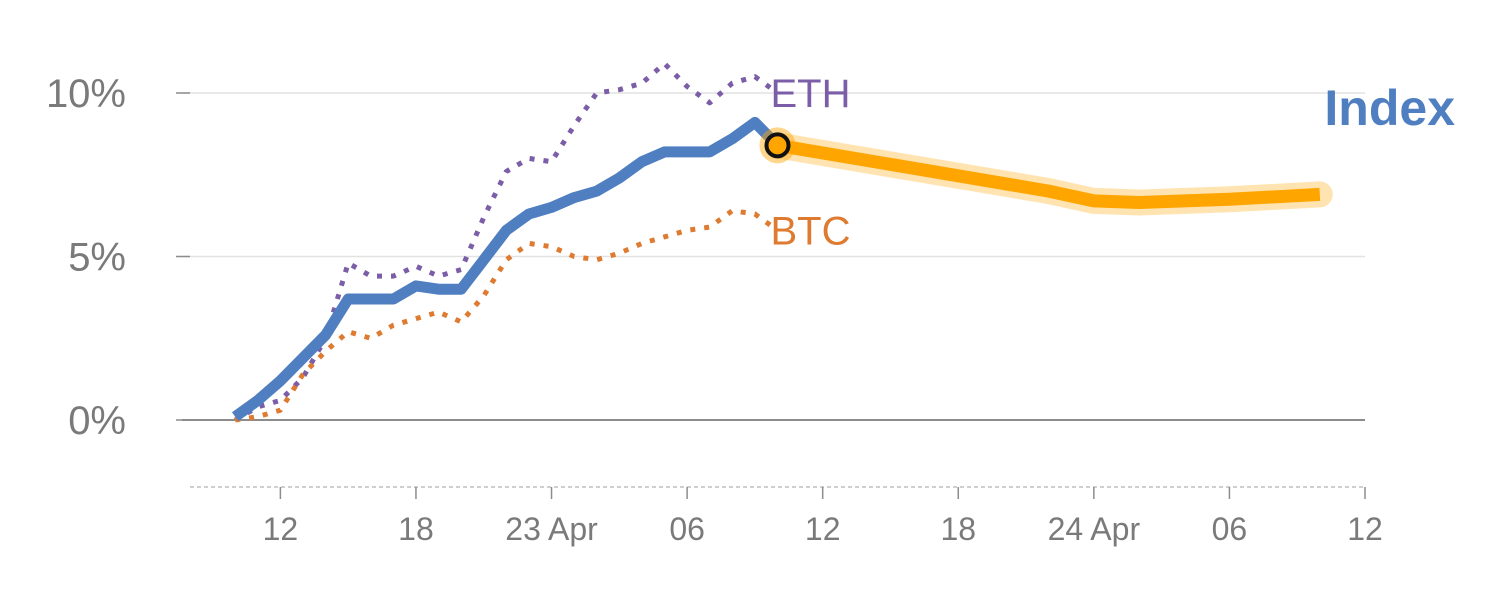  I want to click on btc-series-line, so click(506, 315).